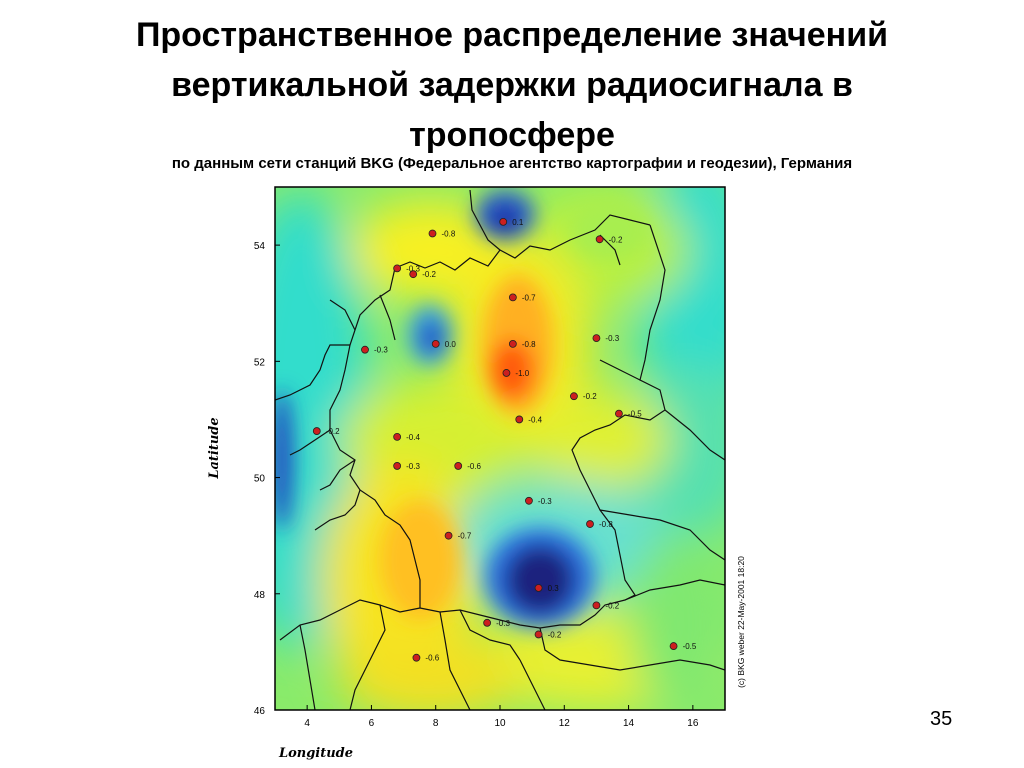 This screenshot has height=768, width=1024. What do you see at coordinates (741, 622) in the screenshot?
I see `credit-text: (c) BKG weber 22-May-2001 18:20` at bounding box center [741, 622].